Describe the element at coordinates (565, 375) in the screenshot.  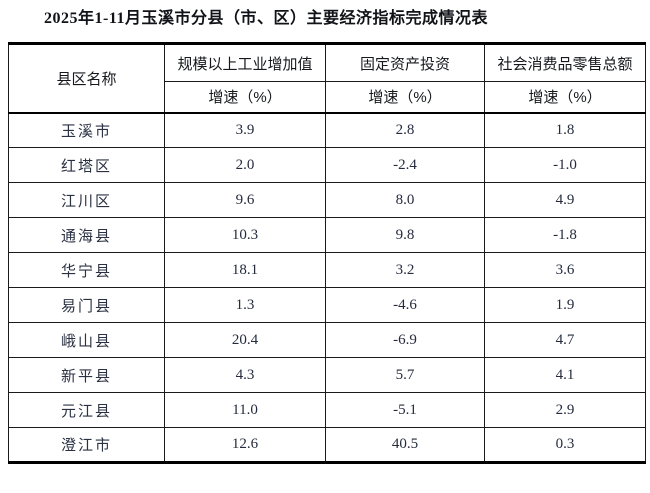
I see `value-cell: 4.1` at that location.